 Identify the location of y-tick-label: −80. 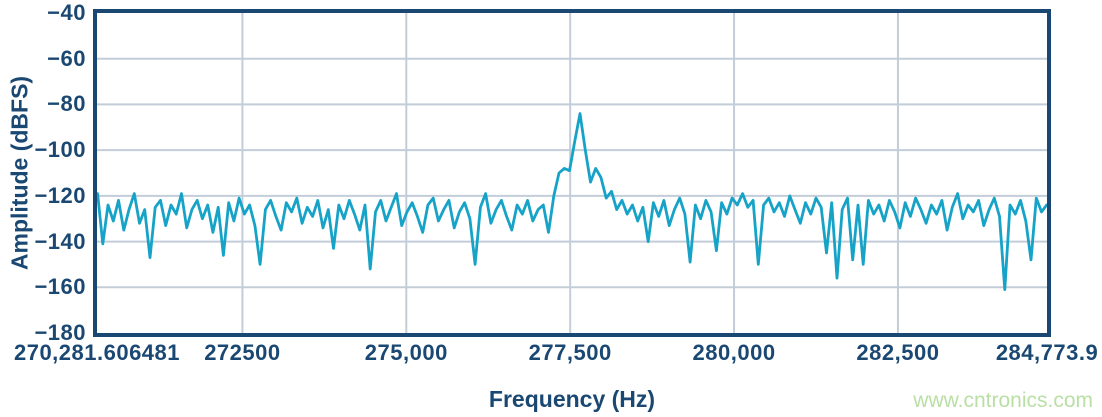
(66, 104).